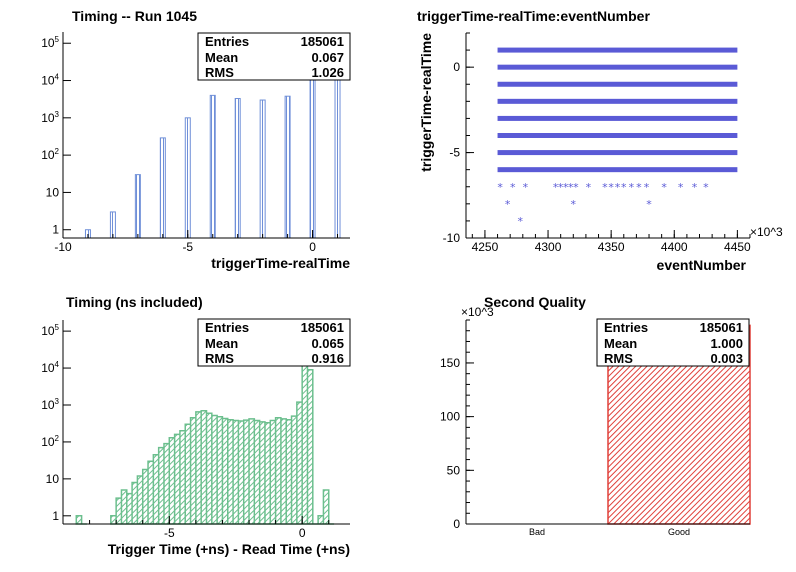  Describe the element at coordinates (477, 312) in the screenshot. I see `y-multiplier: ×10^3` at that location.